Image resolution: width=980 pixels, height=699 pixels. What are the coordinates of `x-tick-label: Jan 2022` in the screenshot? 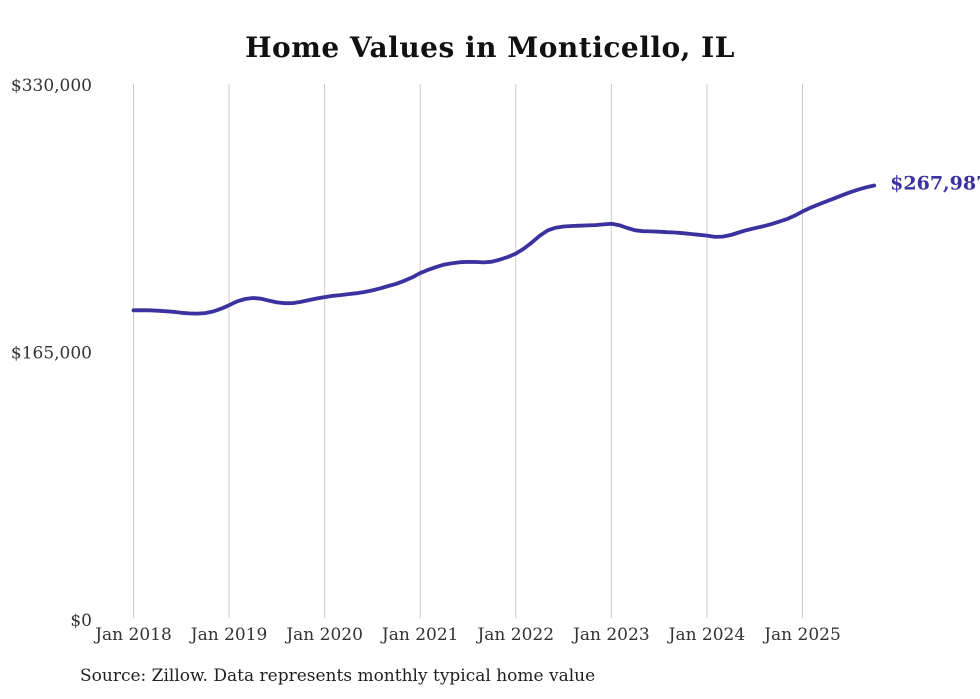 It's located at (514, 635).